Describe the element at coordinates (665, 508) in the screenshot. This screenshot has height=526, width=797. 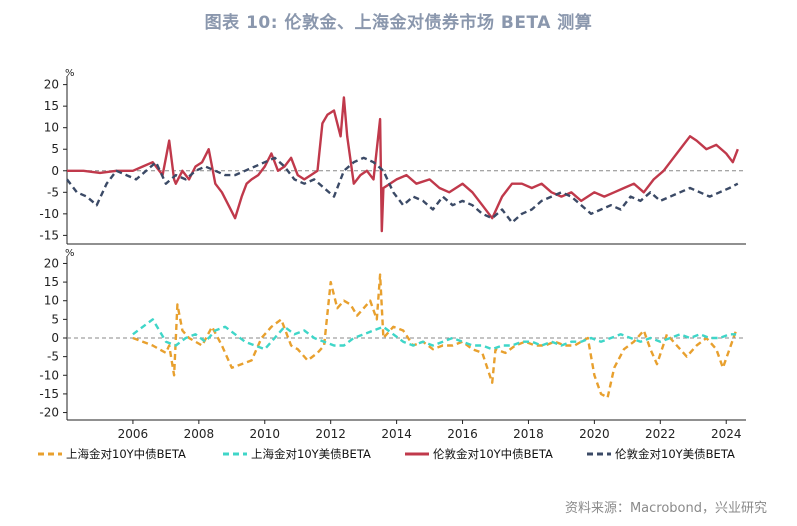
I see `source-note: 资料来源：Macrobond，兴业研究` at that location.